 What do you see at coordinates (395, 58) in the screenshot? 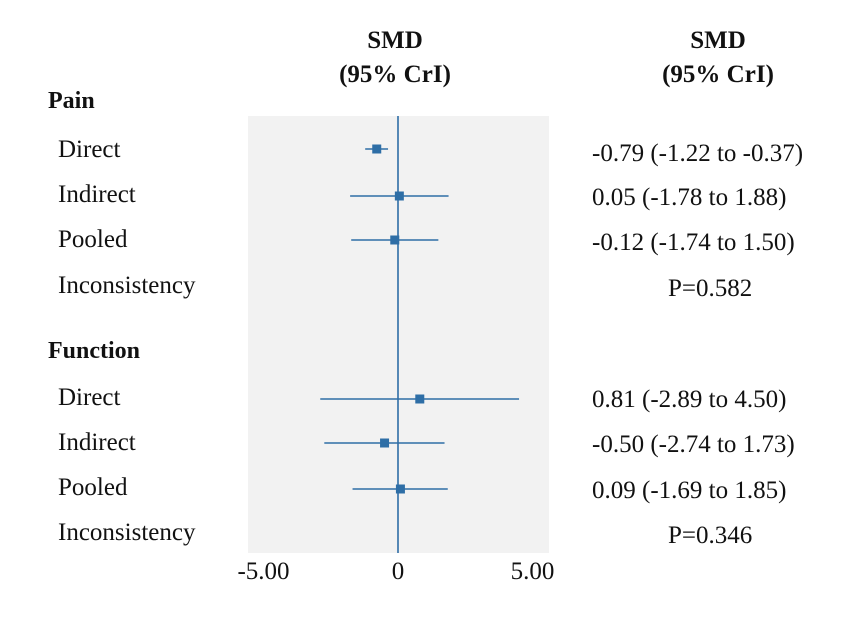
I see `header-smd-middle: SMD (95% CrI)` at bounding box center [395, 58].